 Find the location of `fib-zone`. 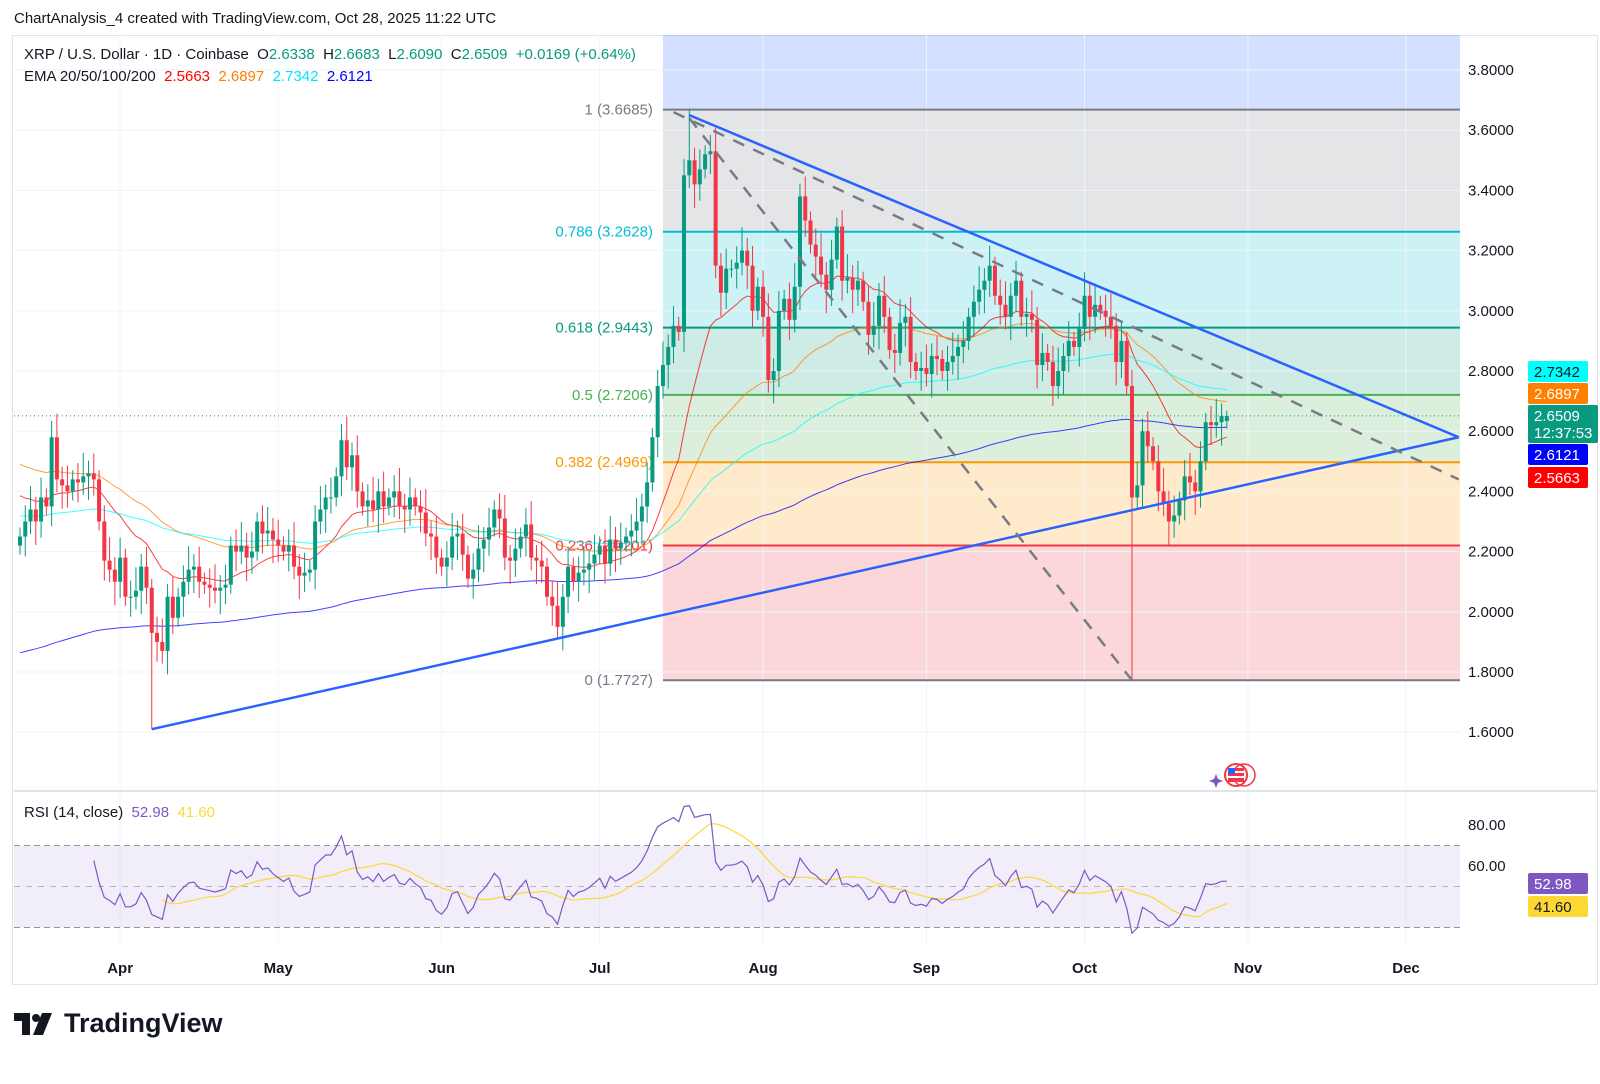

fib-zone is located at coordinates (1061, 170).